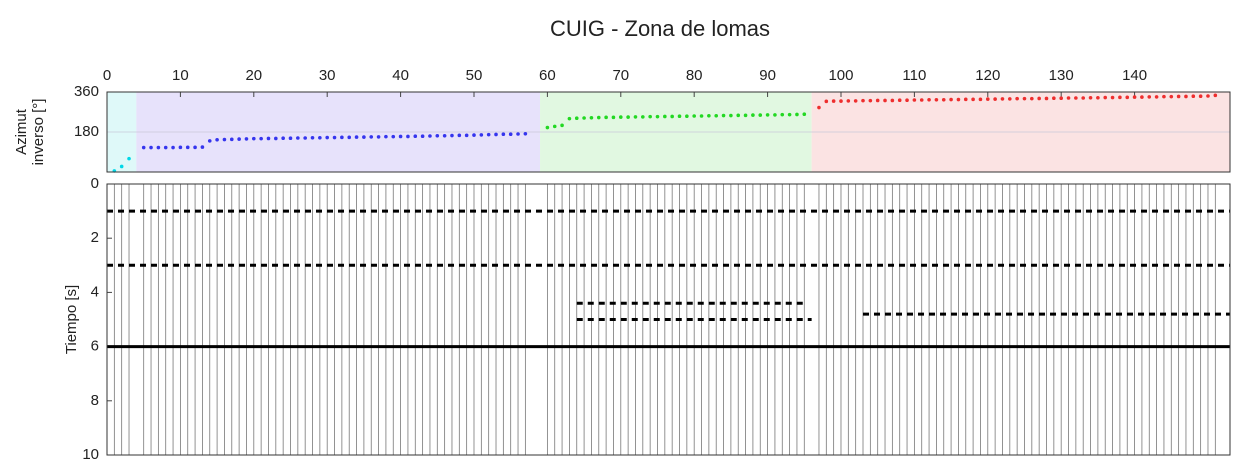  Describe the element at coordinates (86, 91) in the screenshot. I see `y-tick-label: 360` at that location.